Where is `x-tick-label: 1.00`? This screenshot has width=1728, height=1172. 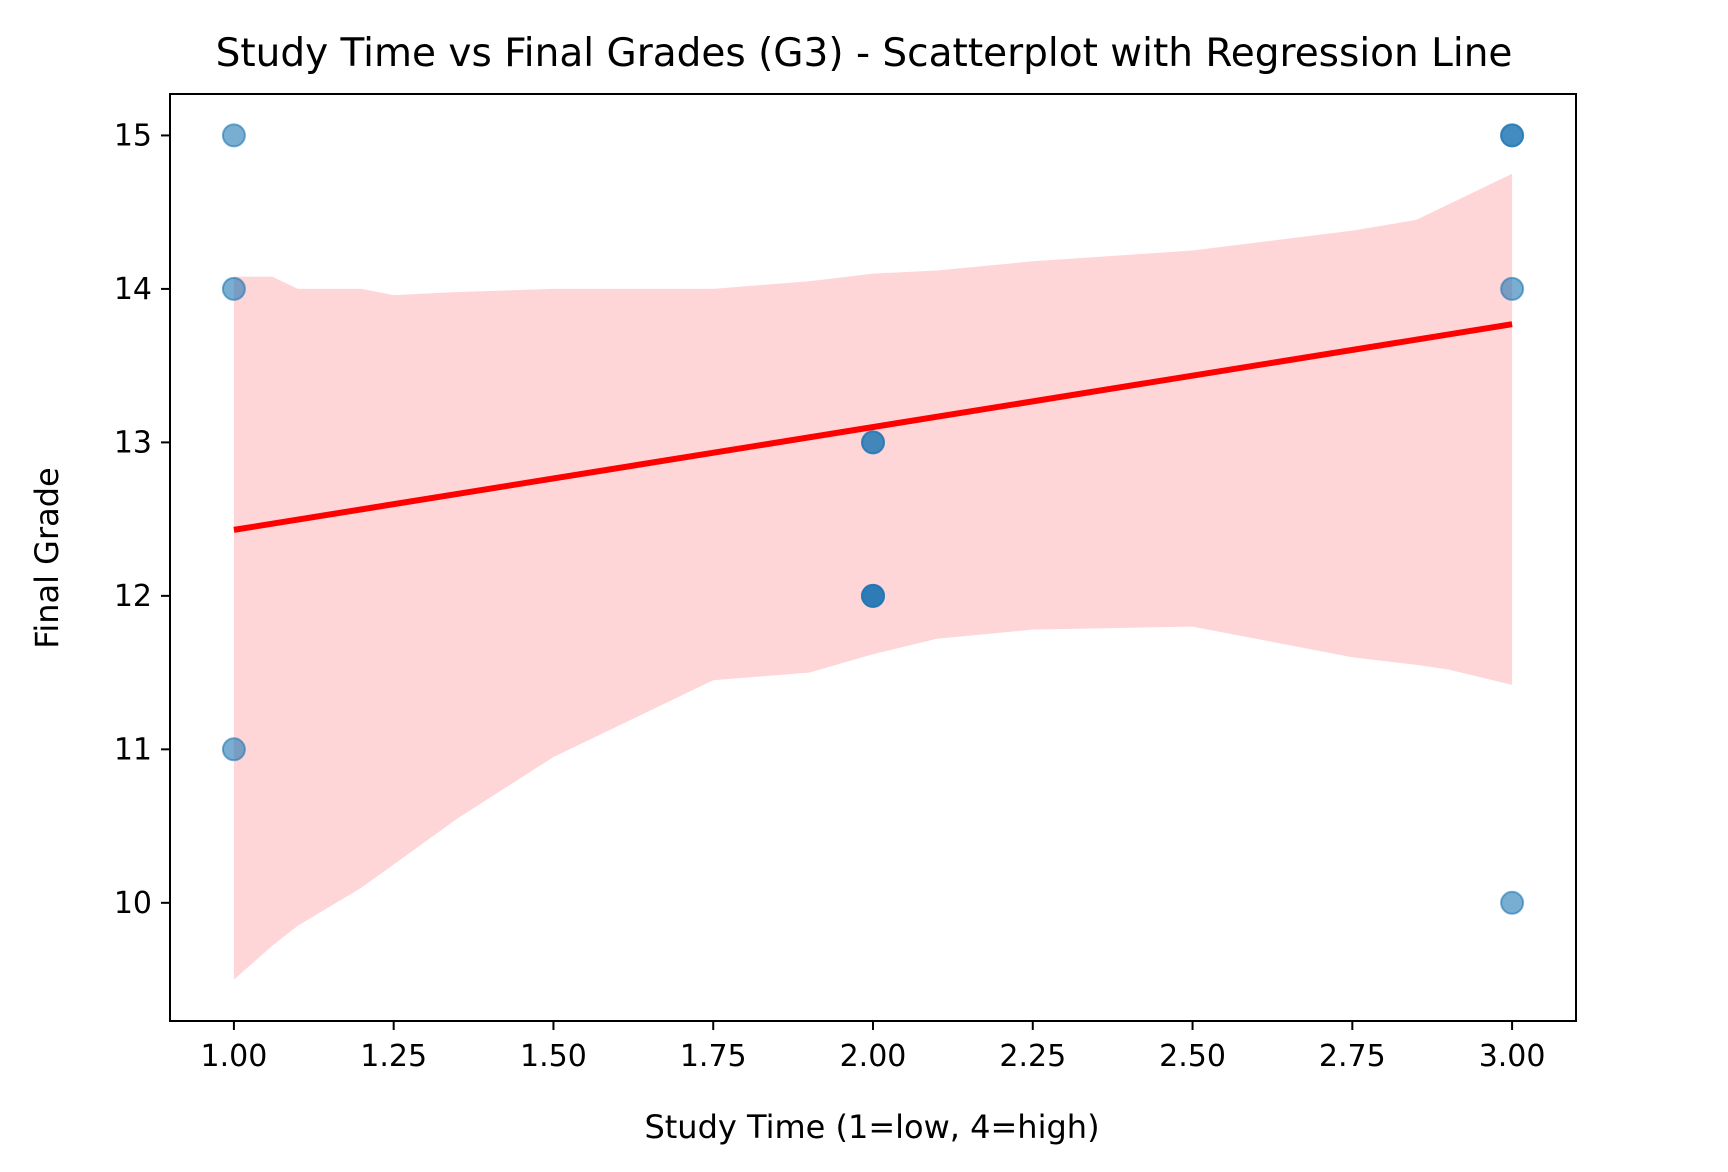
x-tick-label: 1.00 is located at coordinates (234, 1056).